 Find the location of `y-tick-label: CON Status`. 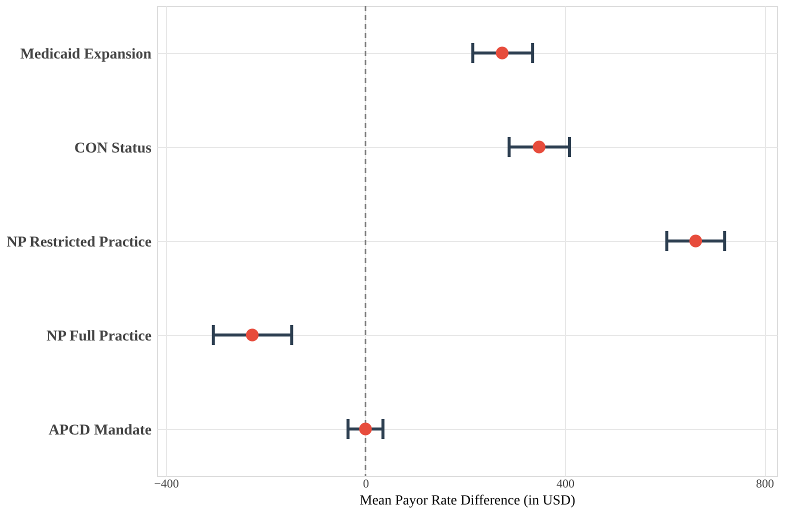

y-tick-label: CON Status is located at coordinates (113, 148).